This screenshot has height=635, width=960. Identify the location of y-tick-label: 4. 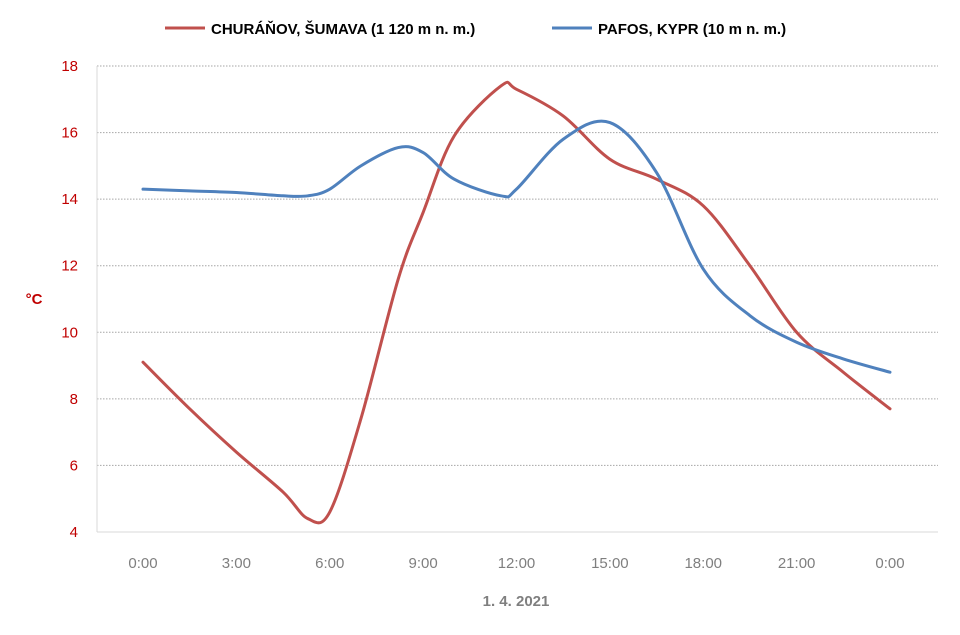
(74, 532).